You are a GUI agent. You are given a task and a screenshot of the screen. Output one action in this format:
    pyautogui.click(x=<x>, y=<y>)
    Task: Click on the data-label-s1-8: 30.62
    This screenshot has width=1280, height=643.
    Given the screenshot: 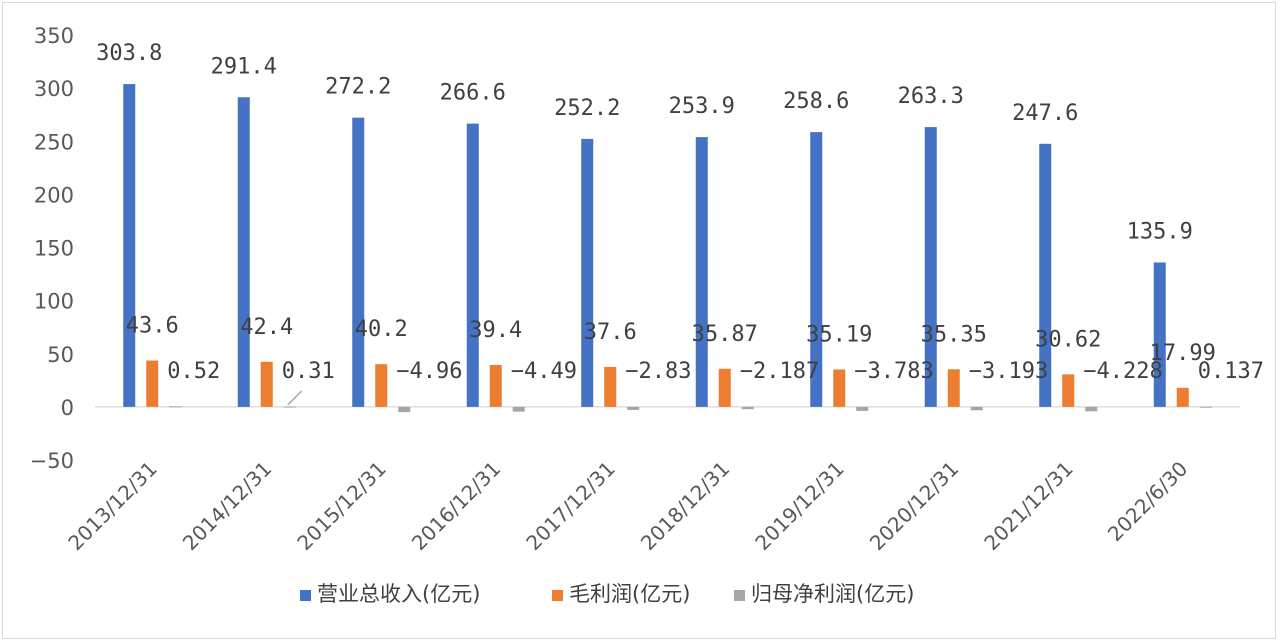 What is the action you would take?
    pyautogui.click(x=1068, y=339)
    